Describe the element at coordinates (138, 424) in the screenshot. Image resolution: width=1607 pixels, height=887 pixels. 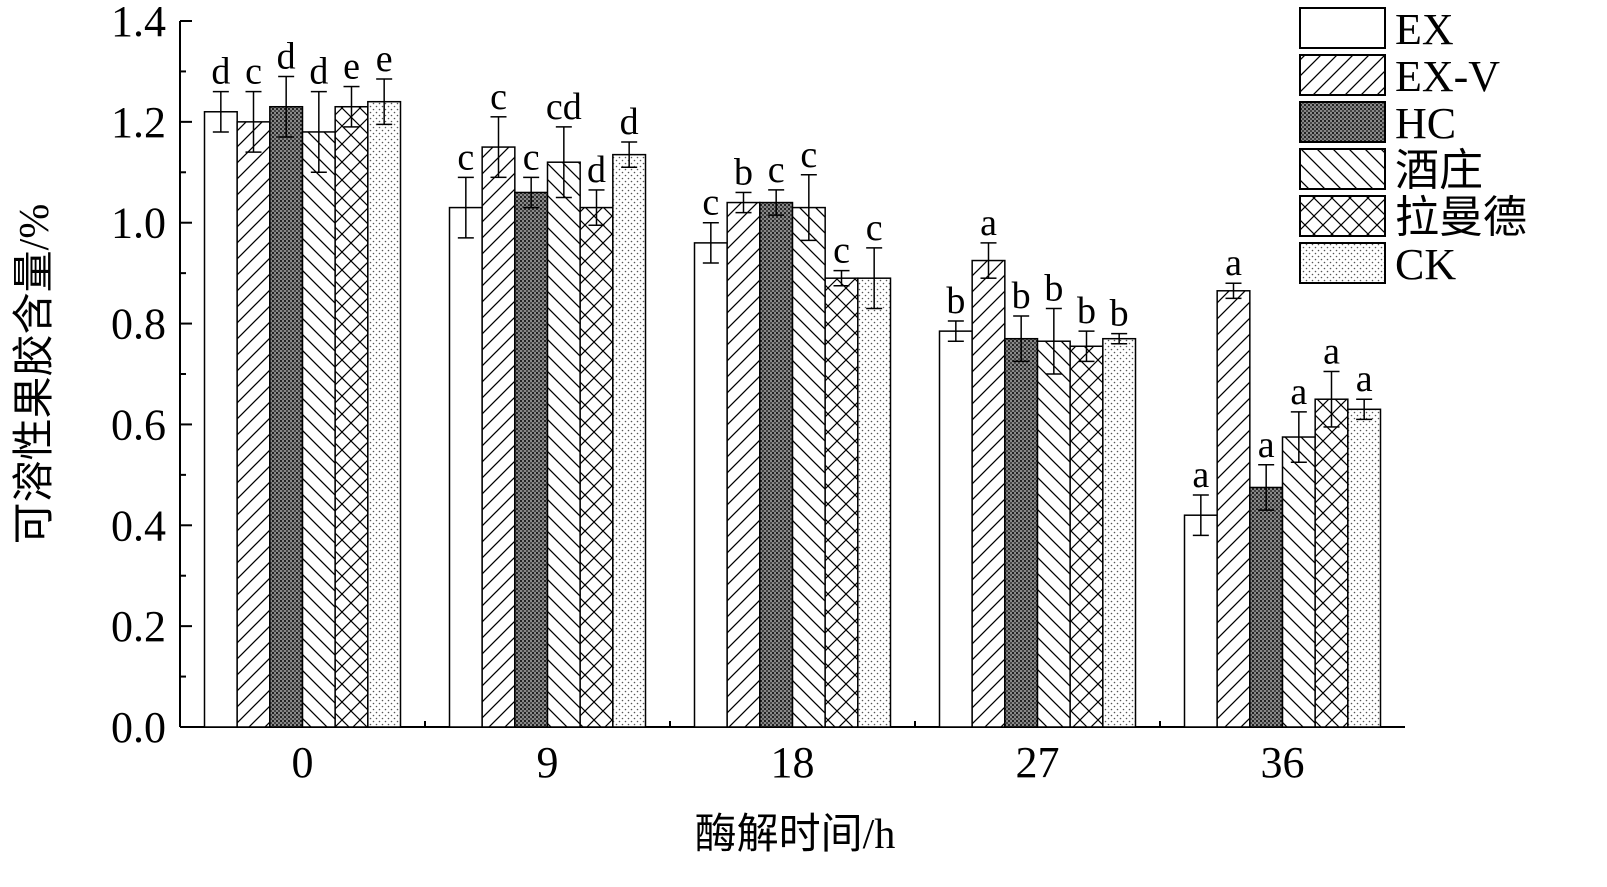
I see `y-tick-label: 0.6` at that location.